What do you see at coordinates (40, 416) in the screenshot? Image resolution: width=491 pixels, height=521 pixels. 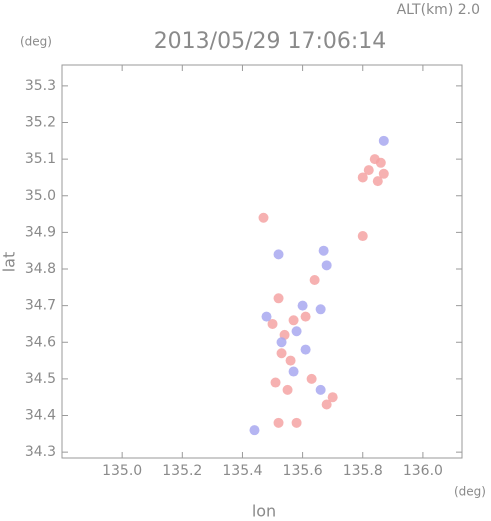 I see `y-tick-label: 34.4` at bounding box center [40, 416].